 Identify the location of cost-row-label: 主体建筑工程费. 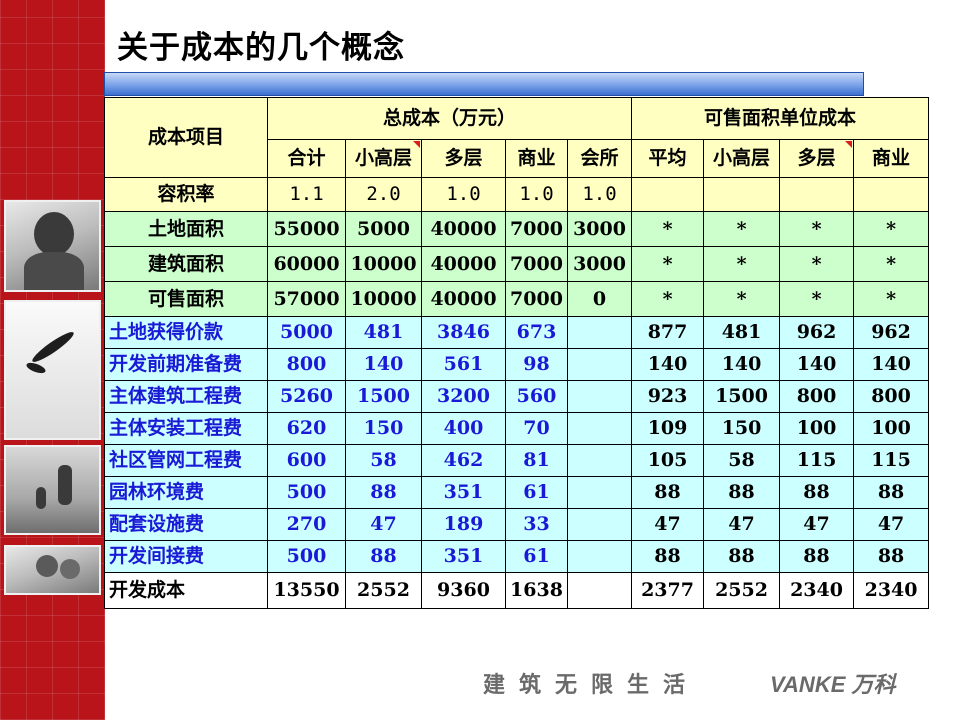
(186, 396).